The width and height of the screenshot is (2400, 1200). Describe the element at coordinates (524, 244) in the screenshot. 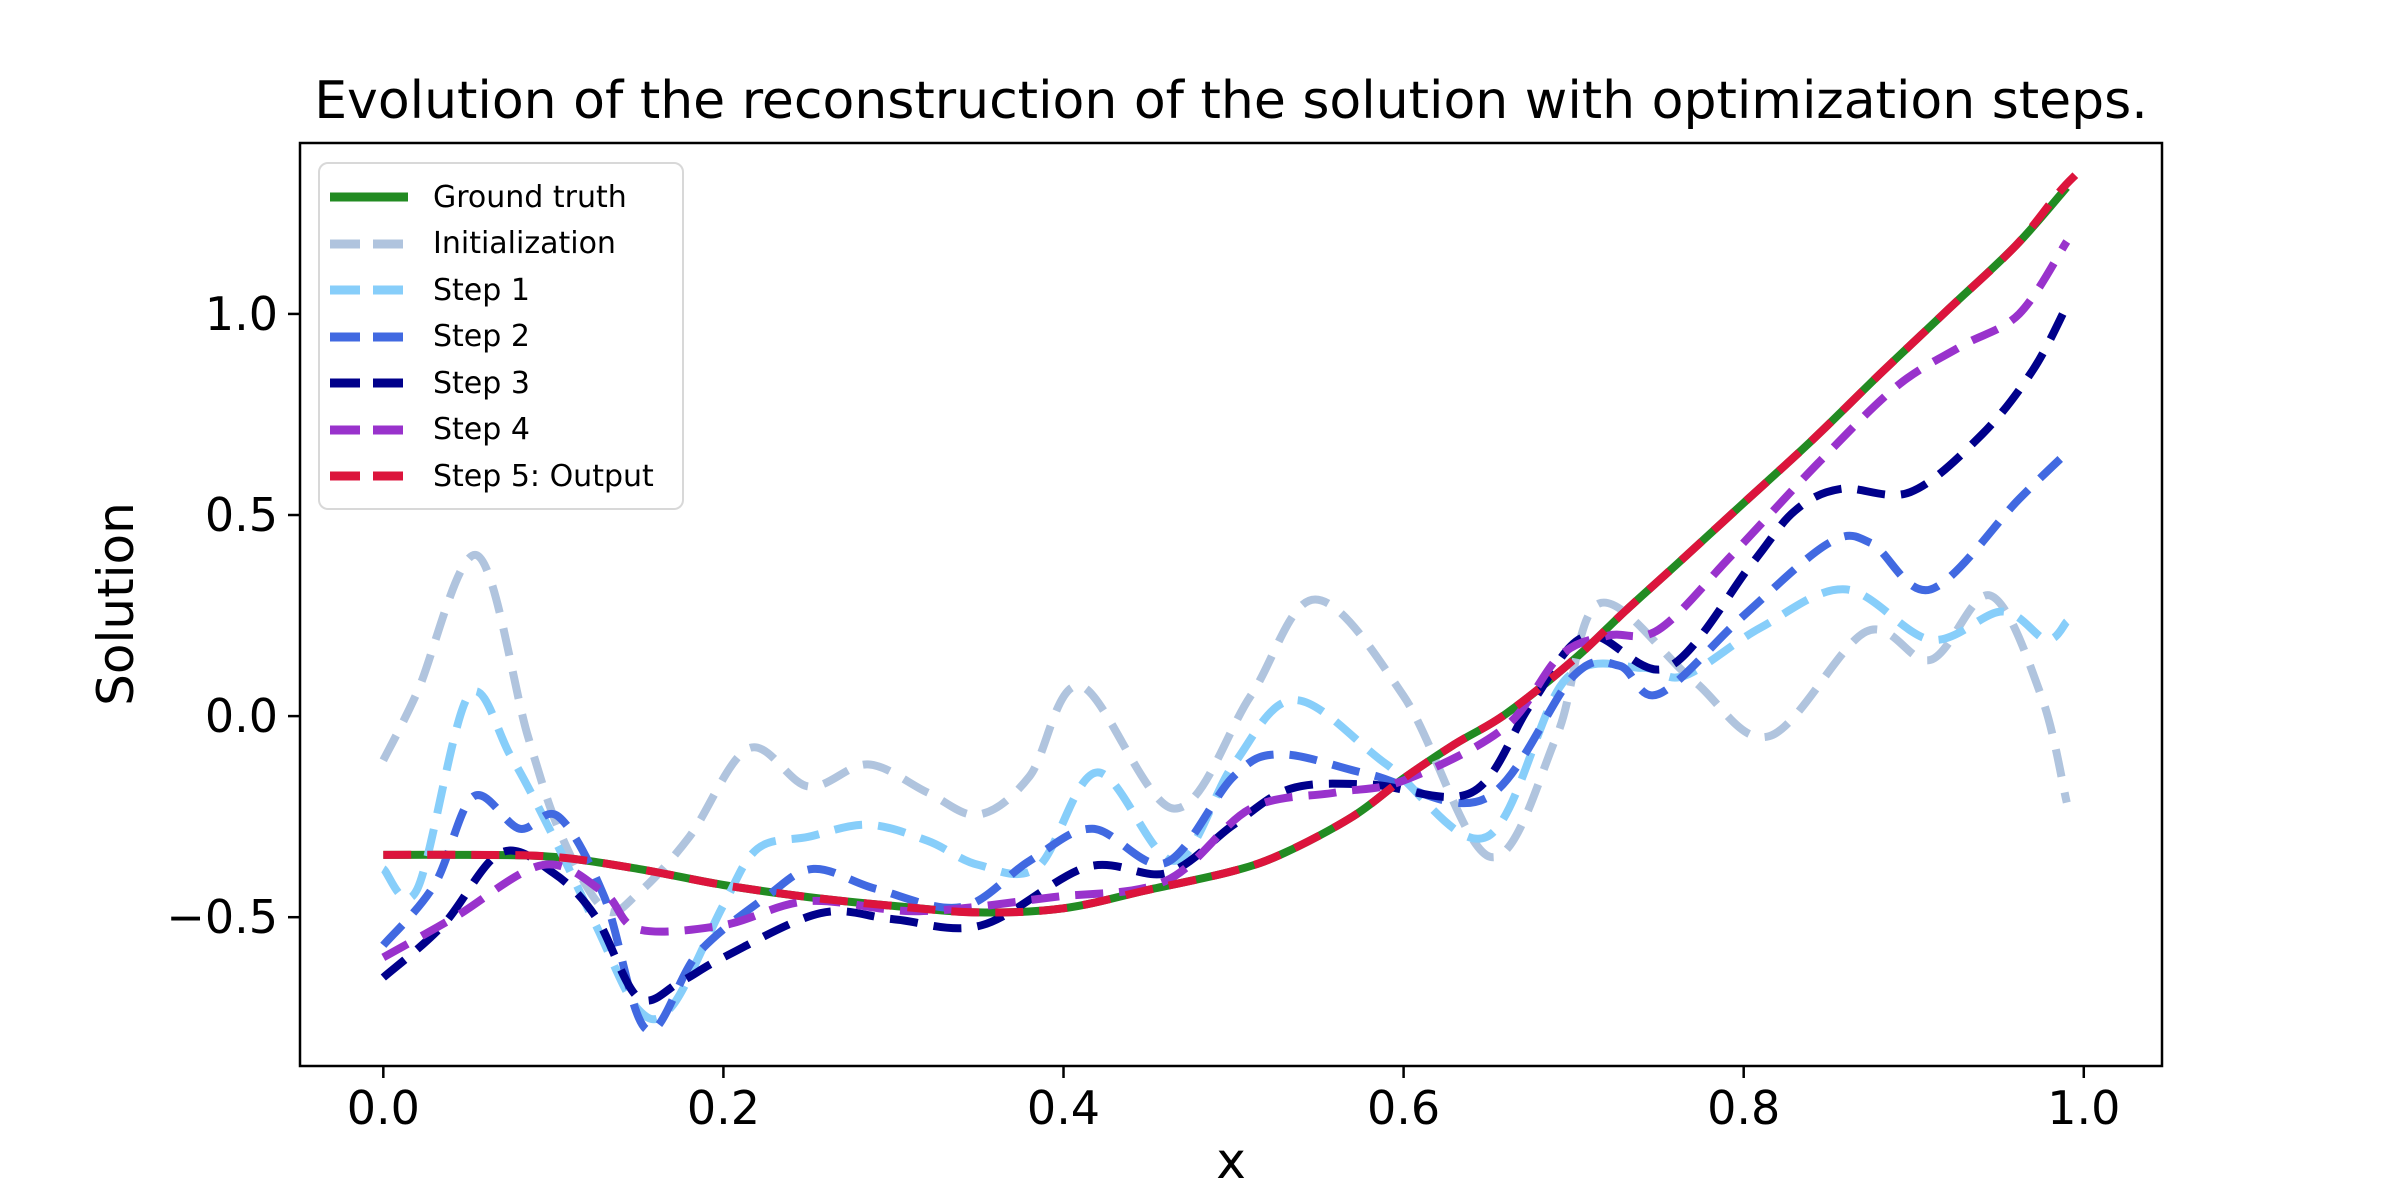

I see `legend-item-label: Initialization` at that location.